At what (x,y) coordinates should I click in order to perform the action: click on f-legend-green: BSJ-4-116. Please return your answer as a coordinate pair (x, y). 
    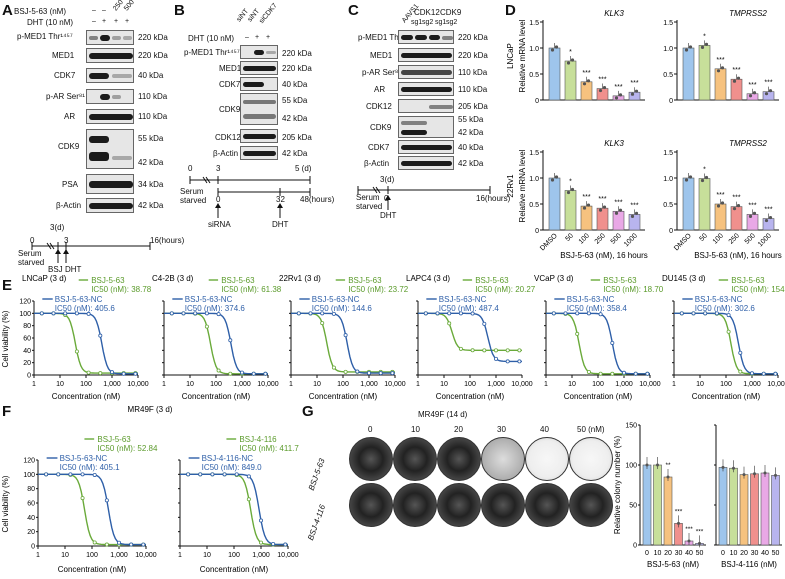
    Looking at the image, I should click on (258, 439).